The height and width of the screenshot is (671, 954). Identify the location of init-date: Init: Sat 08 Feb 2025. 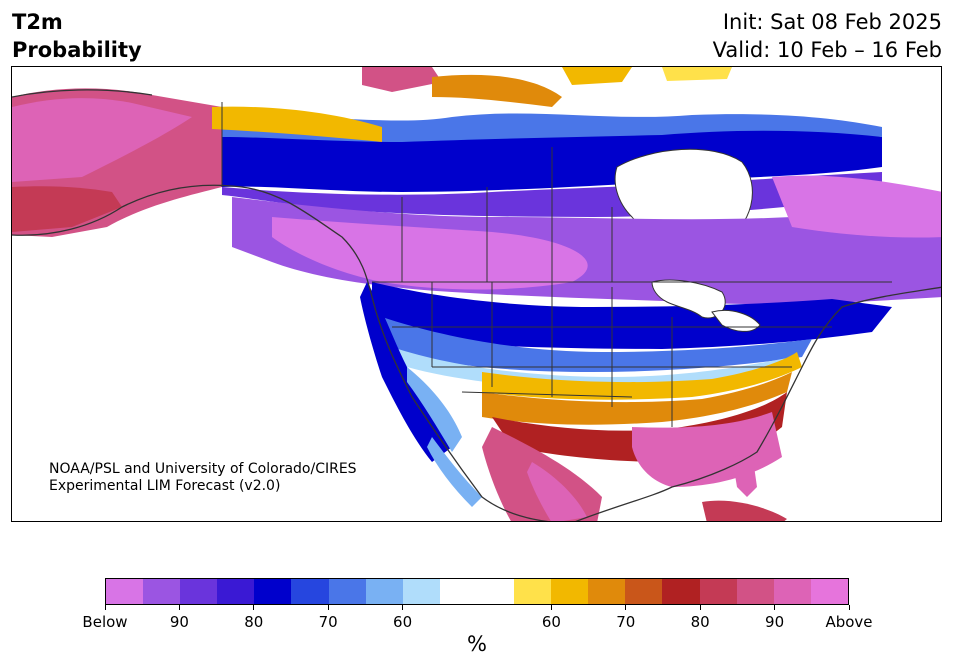
(832, 22).